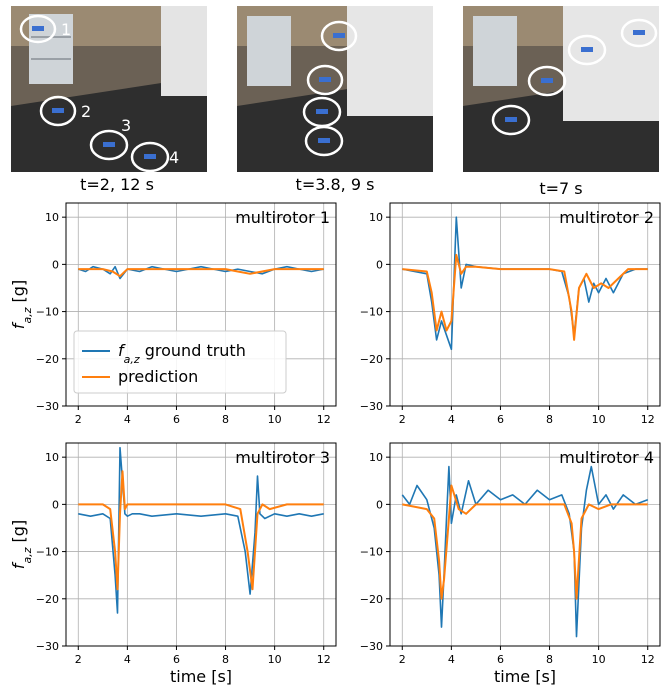 The image size is (668, 687). I want to click on marker-label-4: 4, so click(174, 157).